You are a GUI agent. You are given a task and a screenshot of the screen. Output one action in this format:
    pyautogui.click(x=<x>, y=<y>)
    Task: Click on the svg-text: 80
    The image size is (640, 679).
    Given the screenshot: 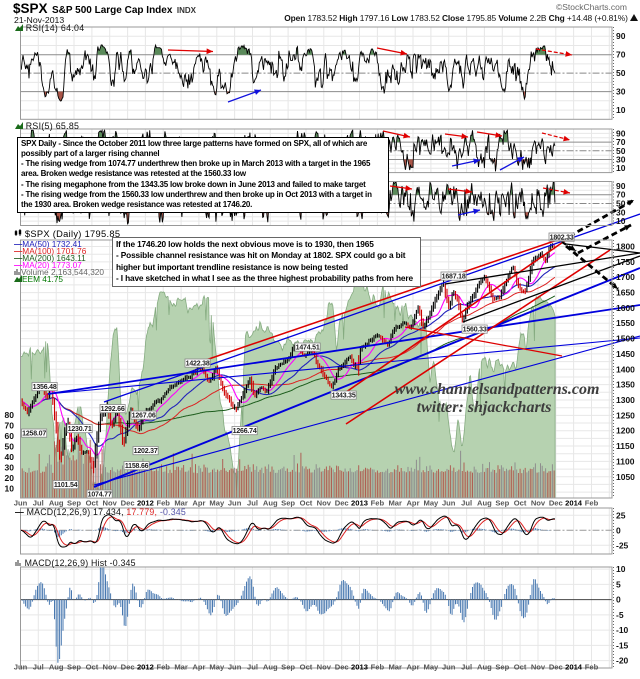 What is the action you would take?
    pyautogui.click(x=10, y=415)
    